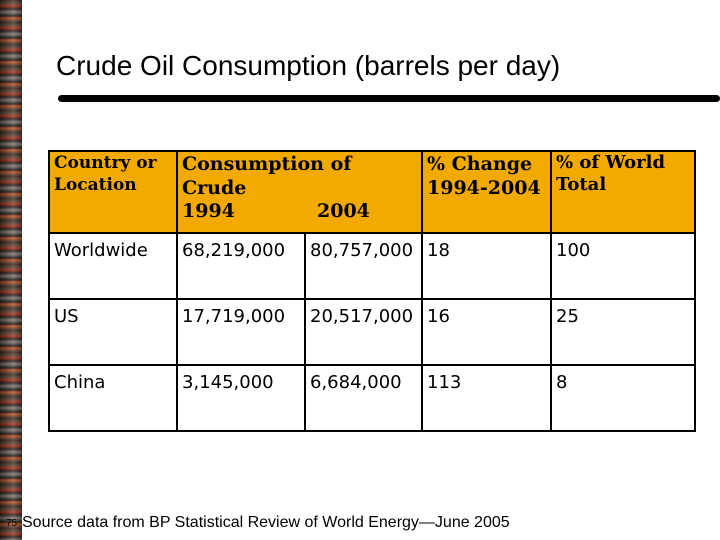 Image resolution: width=720 pixels, height=540 pixels. I want to click on table-row: China 3,145,000 6,684,000 113 8, so click(372, 398).